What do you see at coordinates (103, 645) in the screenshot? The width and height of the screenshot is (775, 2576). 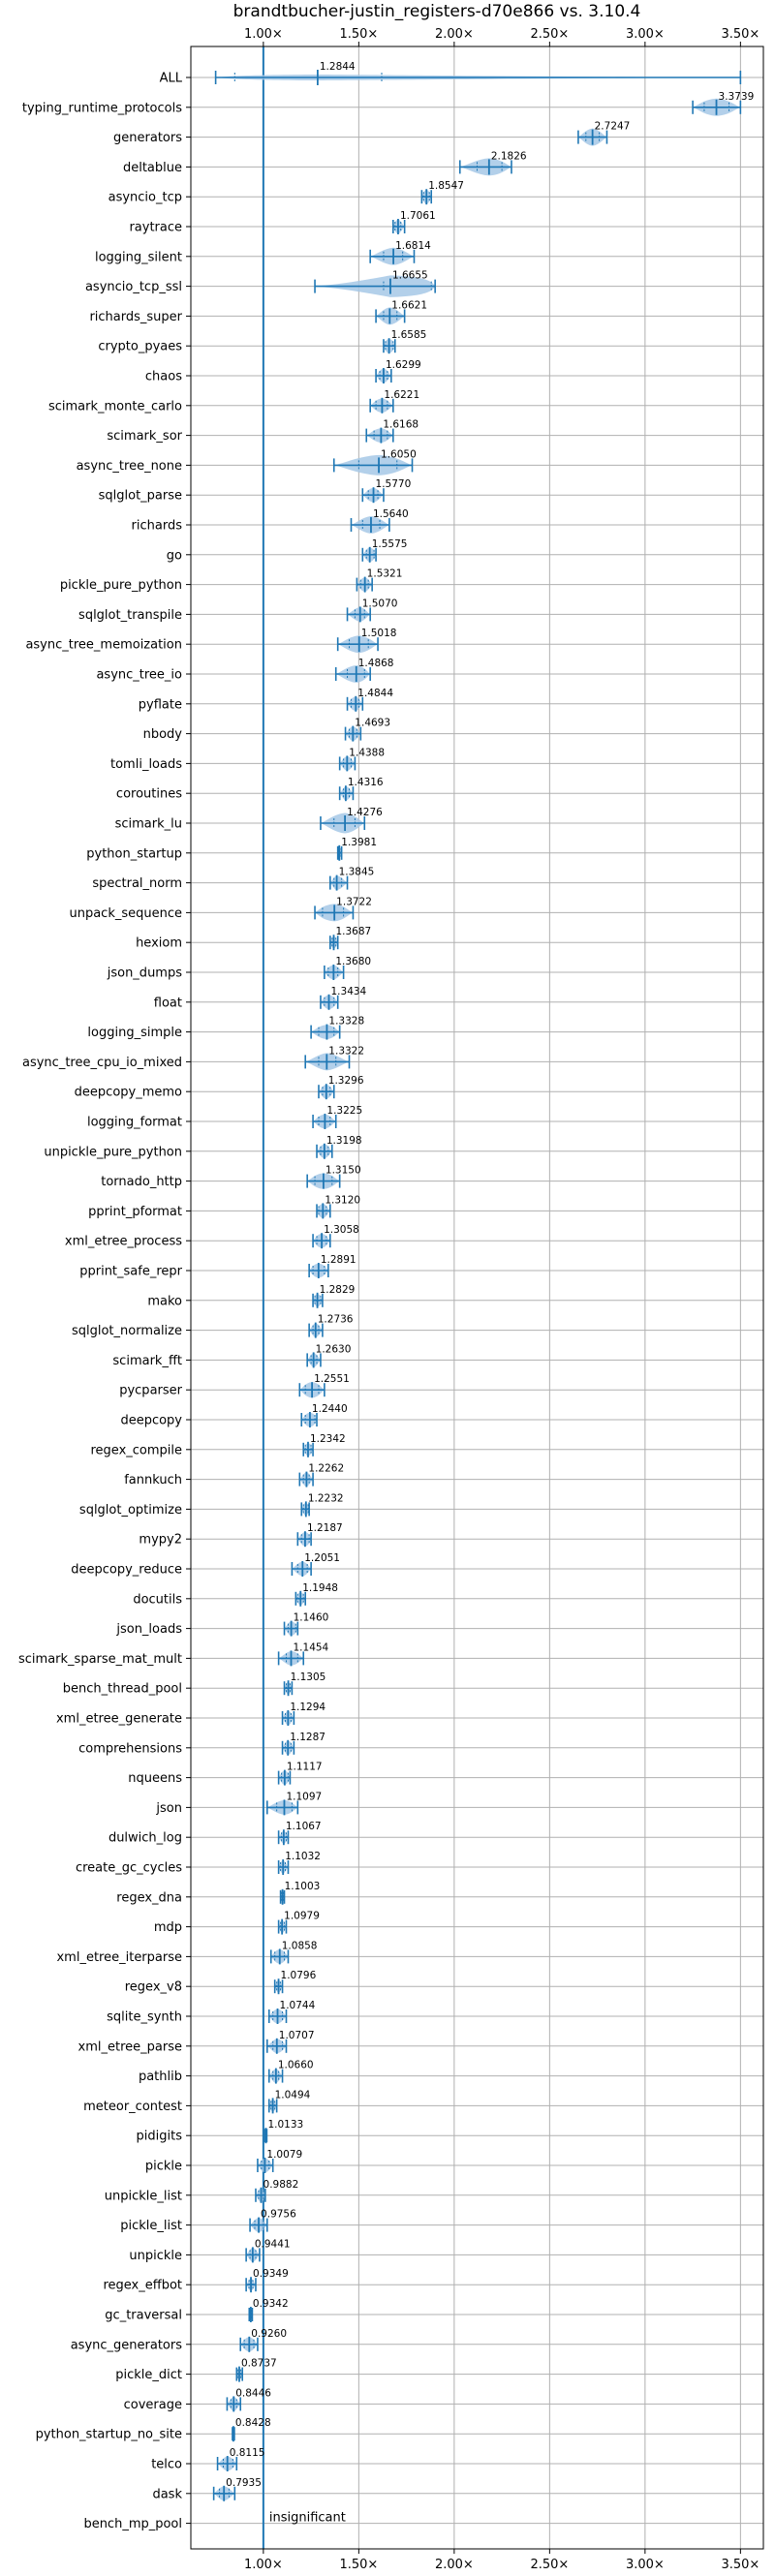 I see `category-label: async_tree_memoization` at bounding box center [103, 645].